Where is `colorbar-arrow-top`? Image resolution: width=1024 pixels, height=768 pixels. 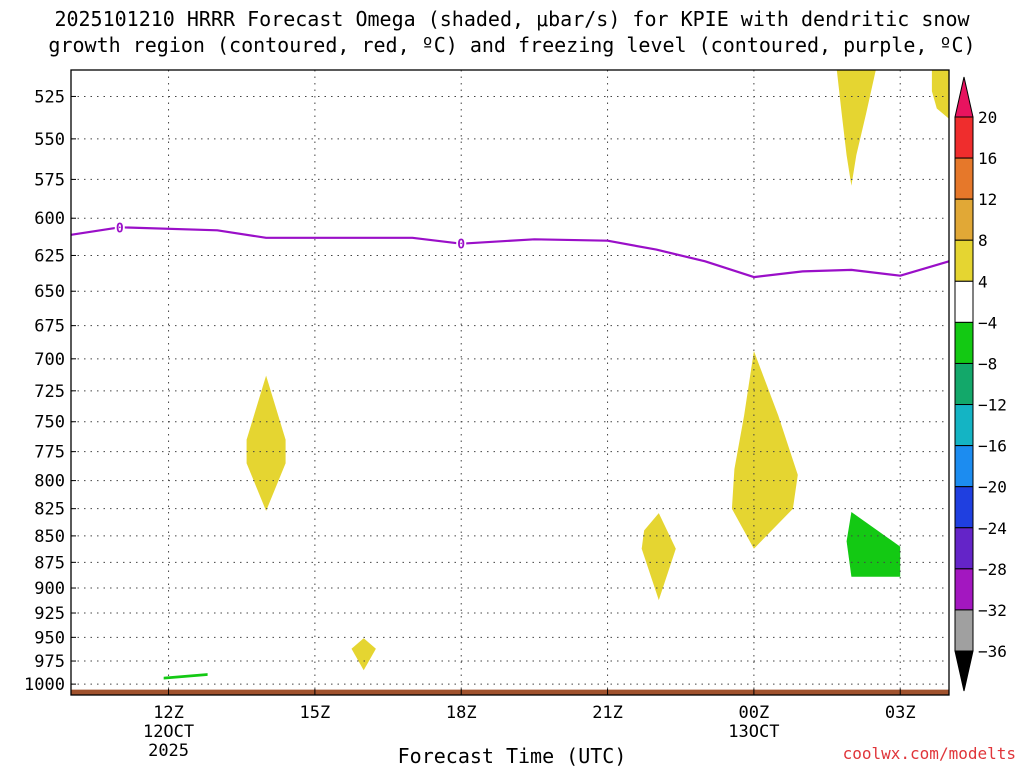 colorbar-arrow-top is located at coordinates (964, 97).